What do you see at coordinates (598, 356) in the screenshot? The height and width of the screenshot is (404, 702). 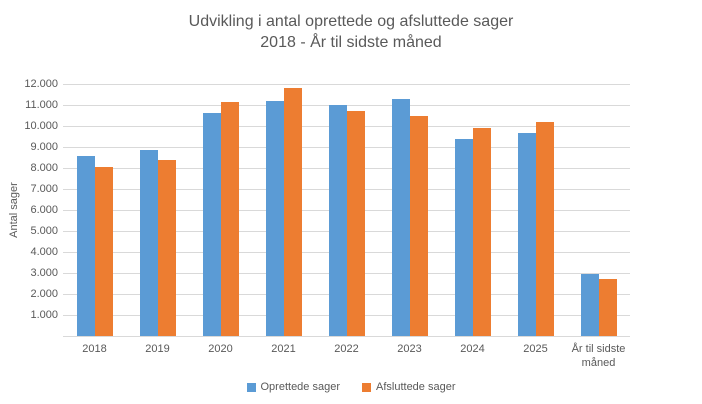 I see `x-tick-label: År til sidste måned` at bounding box center [598, 356].